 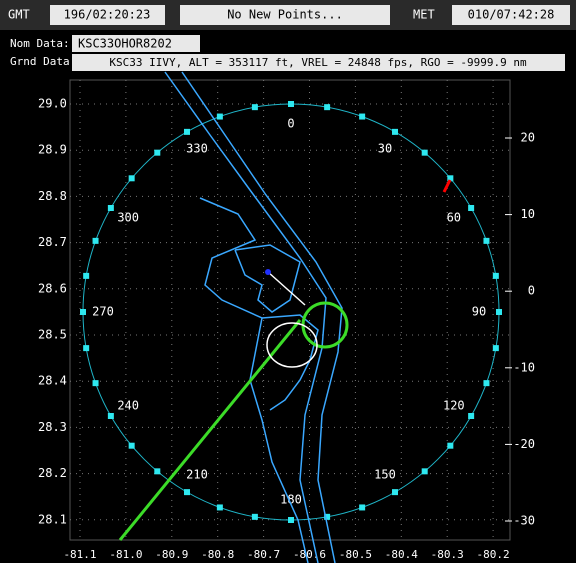 I want to click on bearing-label: 330, so click(x=197, y=149).